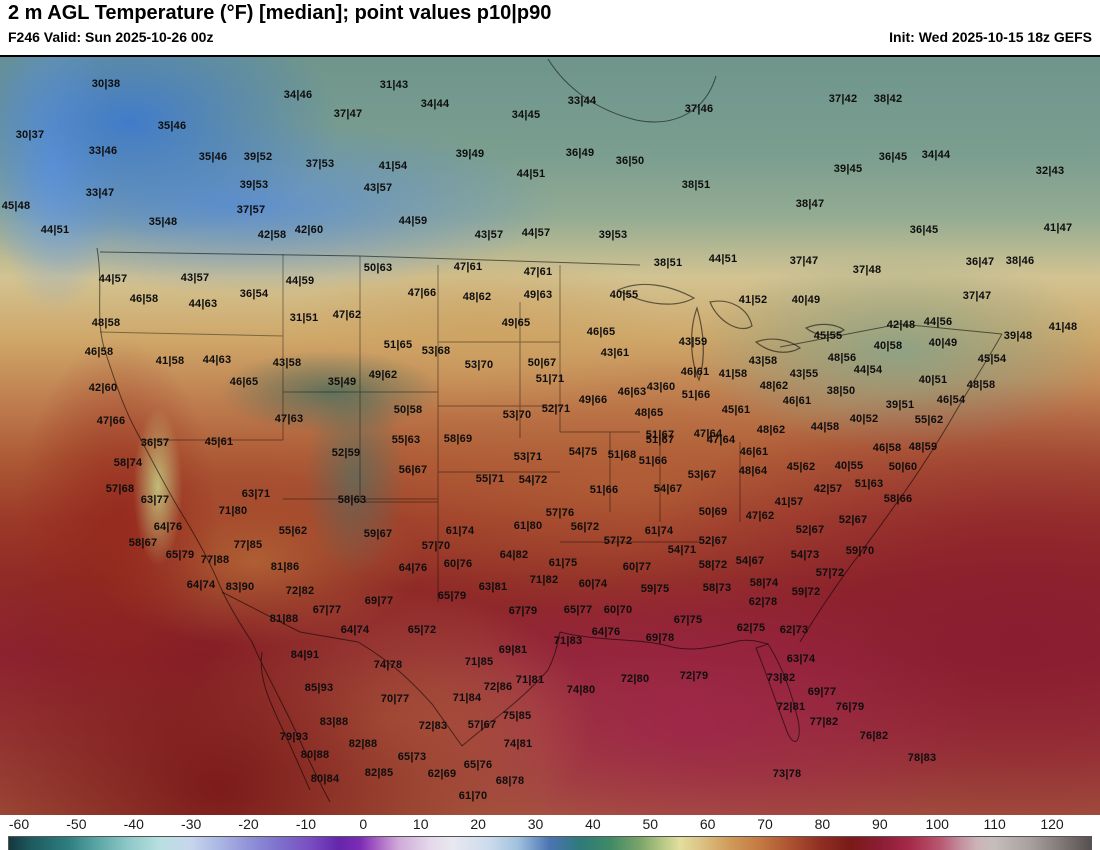  I want to click on point-value: 81|86, so click(285, 567).